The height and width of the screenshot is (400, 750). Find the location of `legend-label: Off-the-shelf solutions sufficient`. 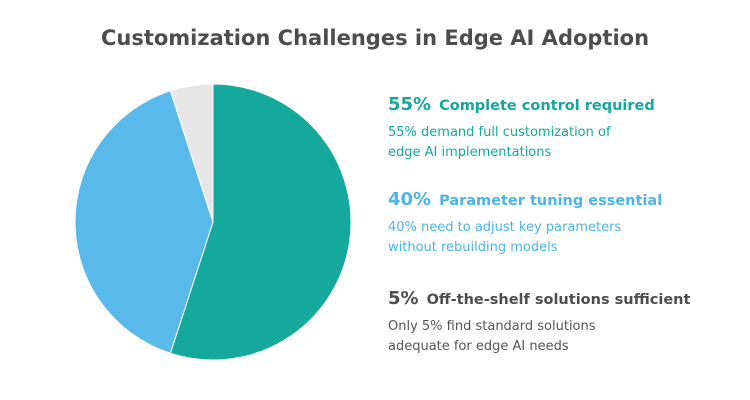

legend-label: Off-the-shelf solutions sufficient is located at coordinates (558, 300).